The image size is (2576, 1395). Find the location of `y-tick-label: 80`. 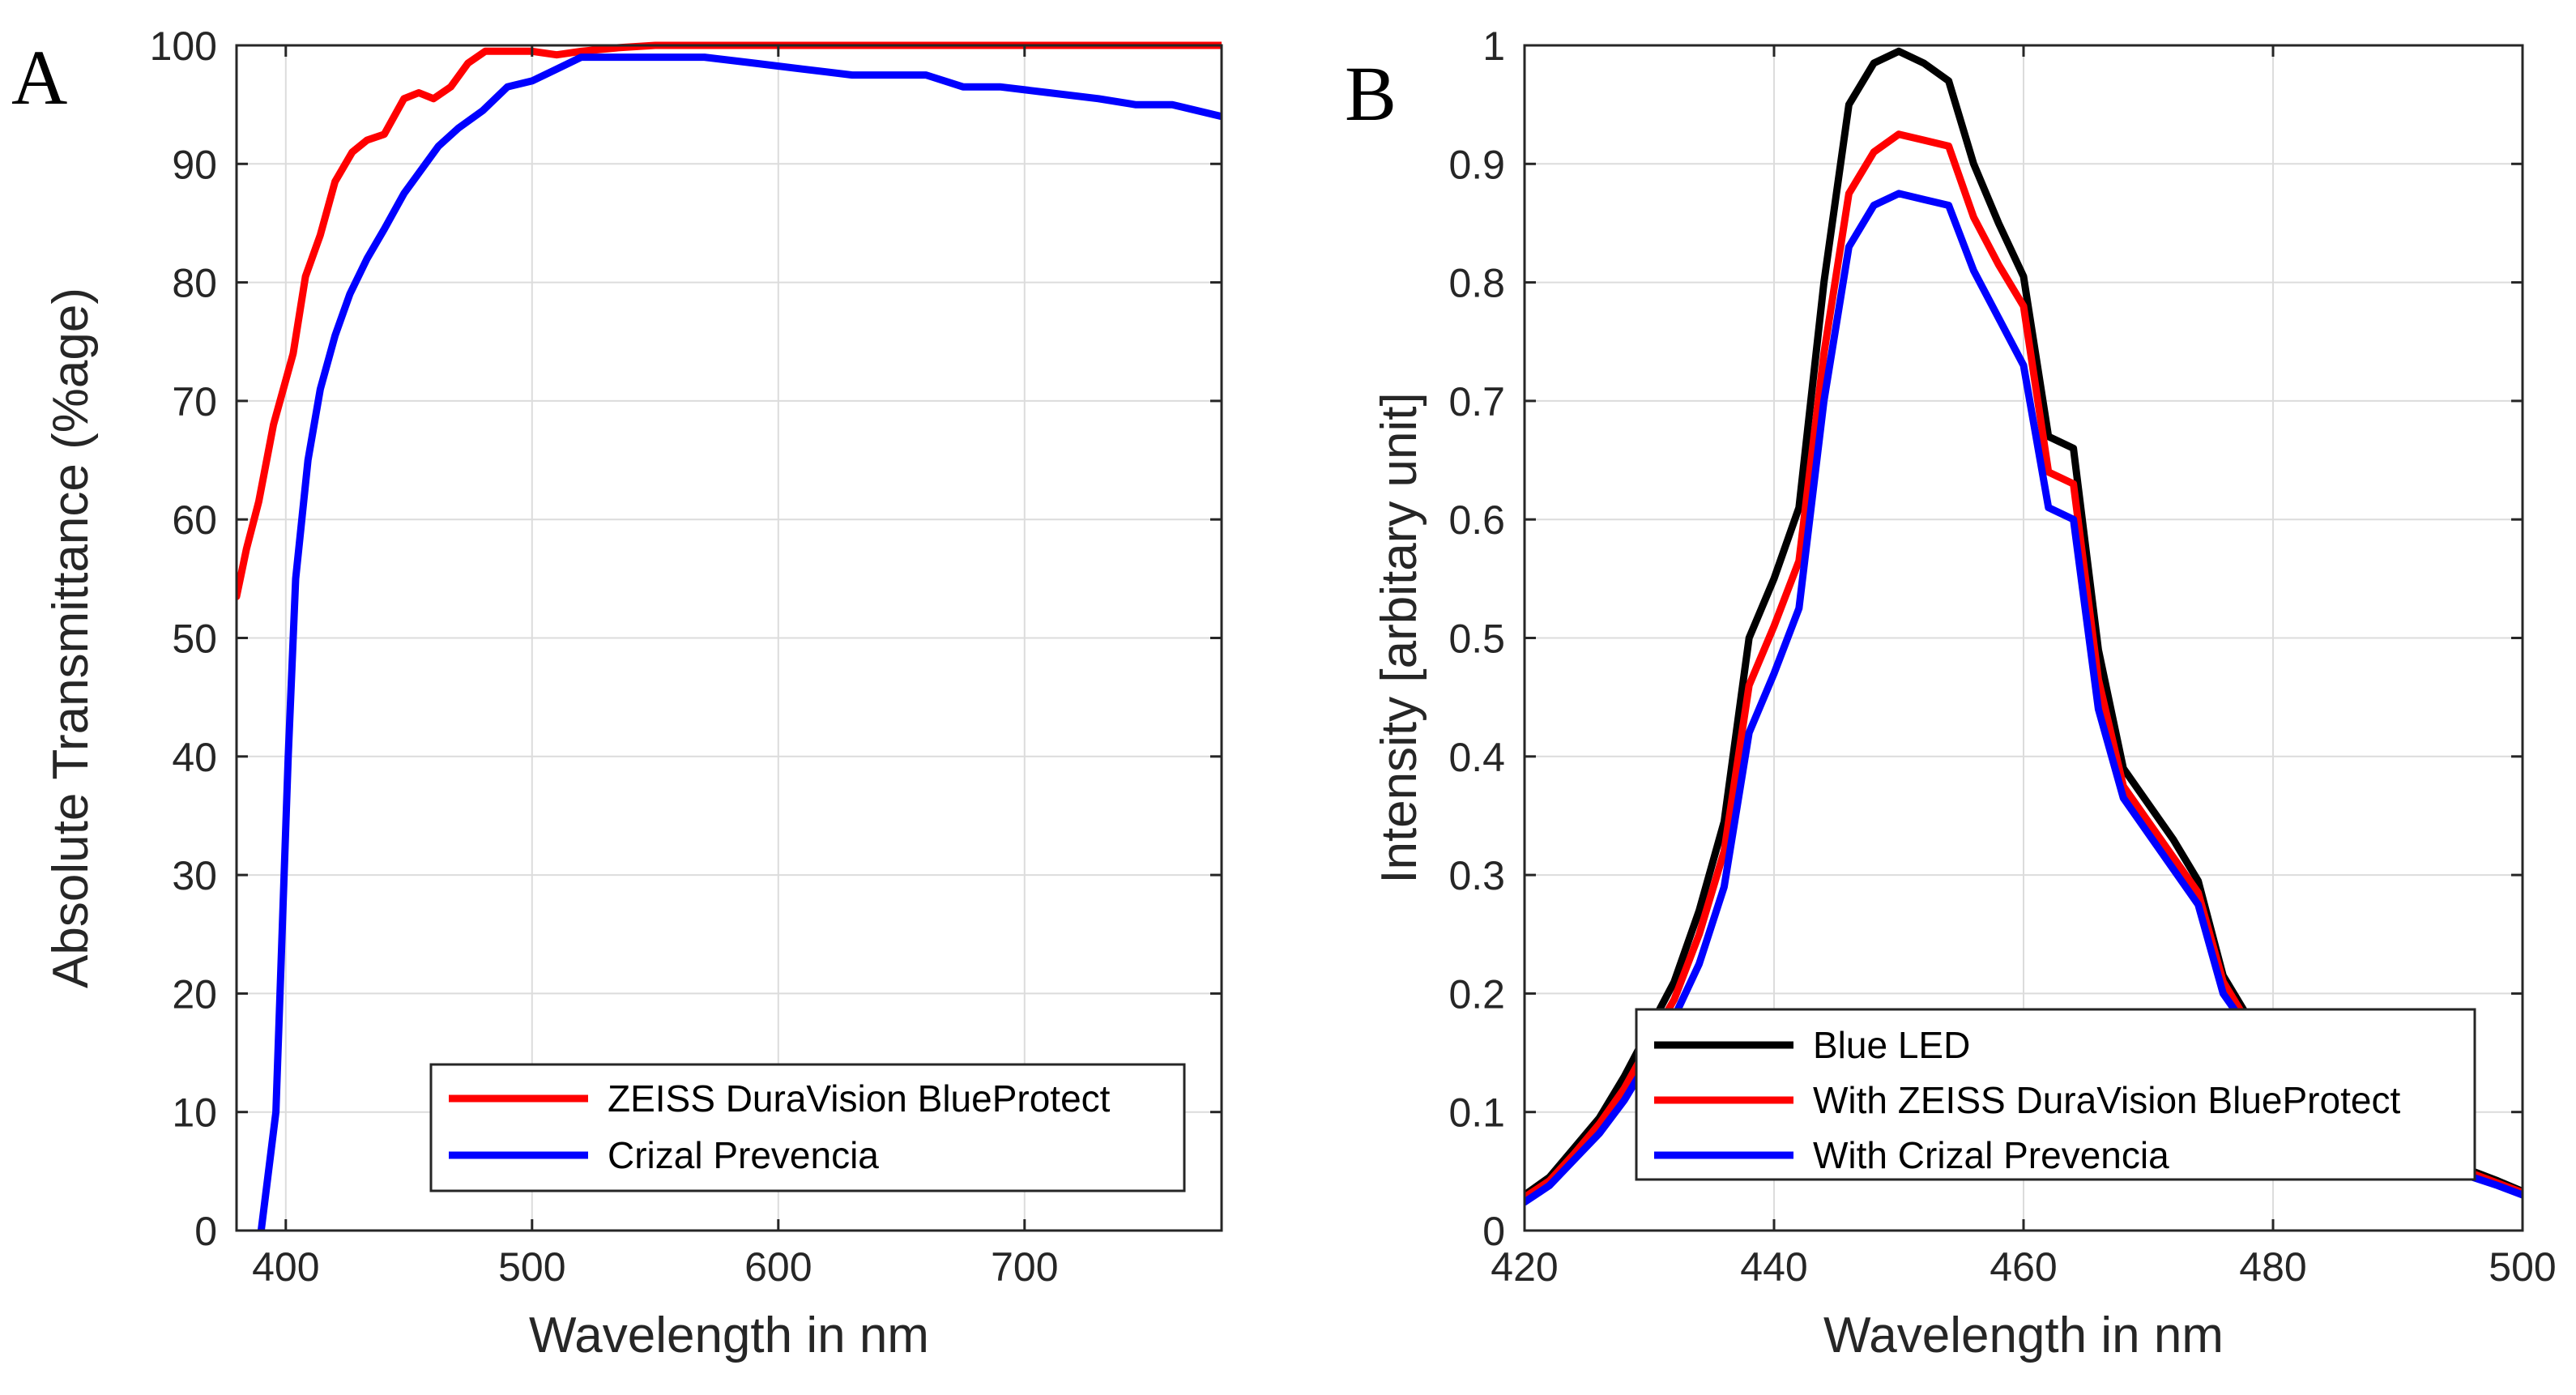

y-tick-label: 80 is located at coordinates (194, 283).